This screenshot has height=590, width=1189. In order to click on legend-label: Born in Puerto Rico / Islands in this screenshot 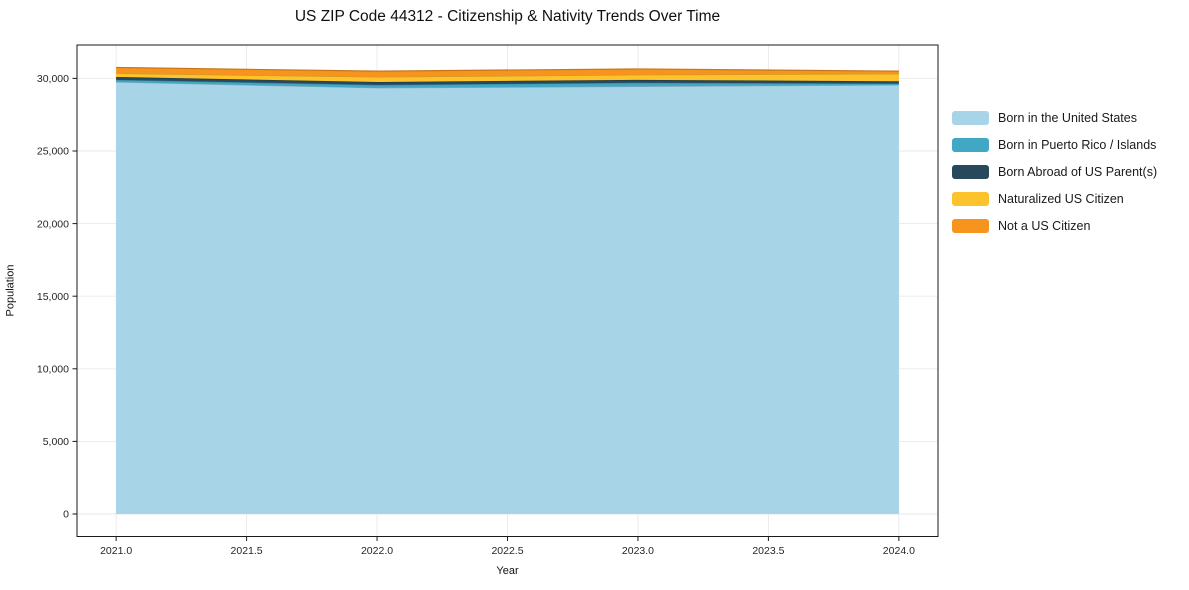, I will do `click(1077, 144)`.